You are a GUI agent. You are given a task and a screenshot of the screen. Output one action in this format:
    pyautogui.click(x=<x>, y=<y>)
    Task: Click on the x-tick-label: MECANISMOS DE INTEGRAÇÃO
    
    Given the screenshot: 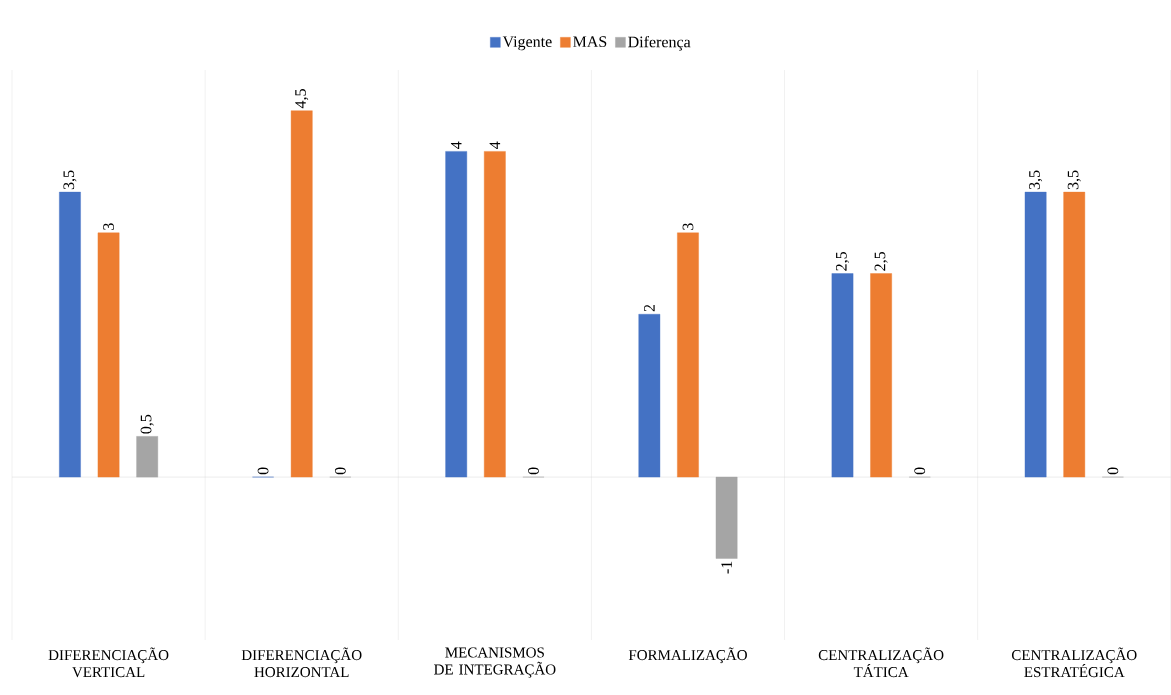 What is the action you would take?
    pyautogui.click(x=495, y=662)
    